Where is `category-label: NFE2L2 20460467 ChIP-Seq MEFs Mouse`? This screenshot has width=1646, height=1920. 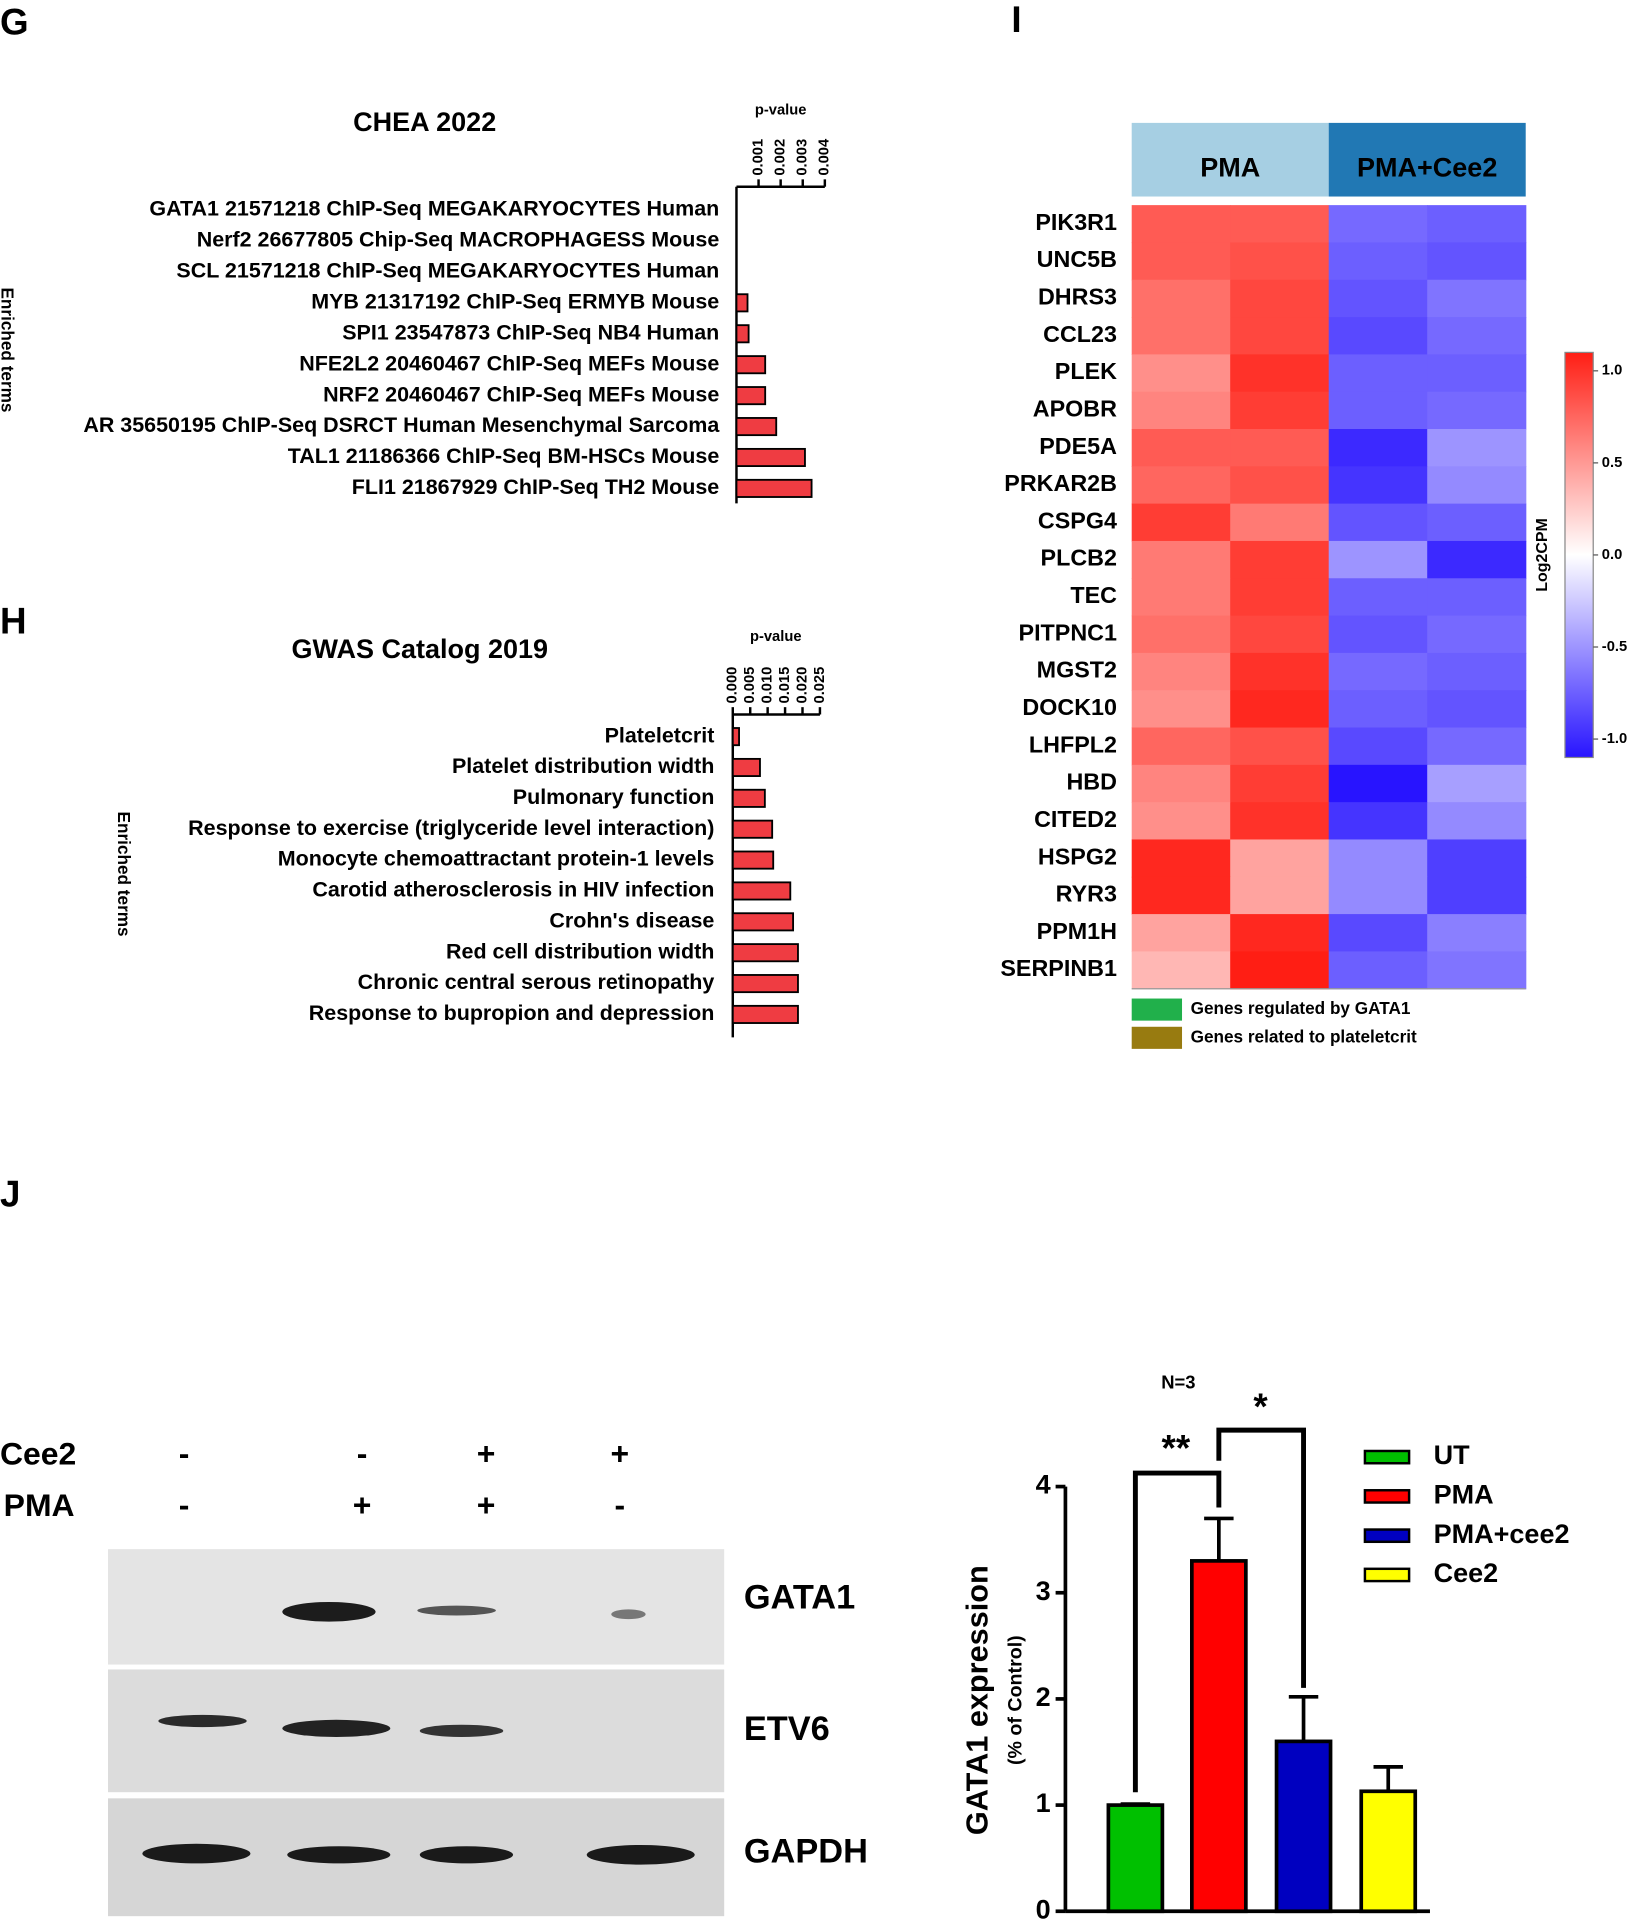 category-label: NFE2L2 20460467 ChIP-Seq MEFs Mouse is located at coordinates (509, 363).